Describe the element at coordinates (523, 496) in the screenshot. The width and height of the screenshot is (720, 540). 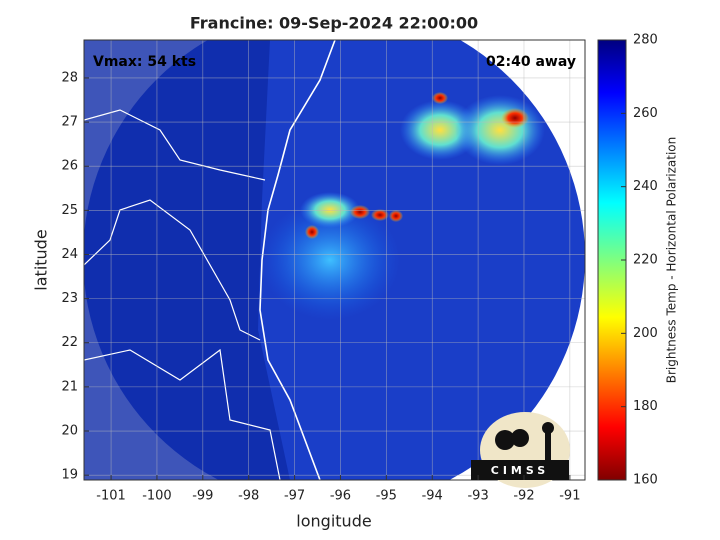
I see `x-tick-label: -92` at that location.